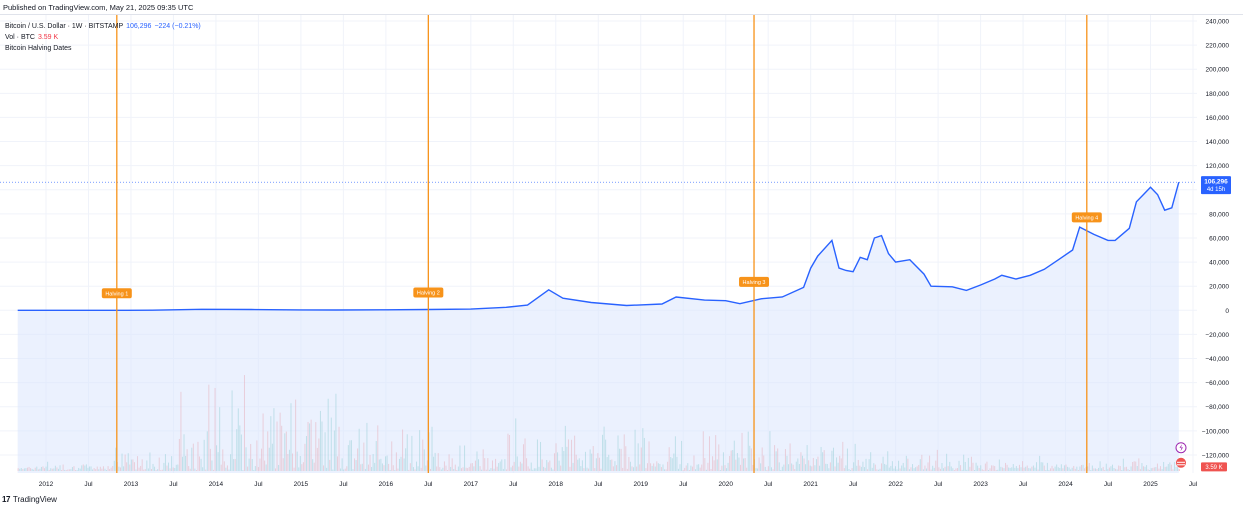 This screenshot has width=1243, height=507. Describe the element at coordinates (386, 484) in the screenshot. I see `x-tick-label: 2016` at that location.